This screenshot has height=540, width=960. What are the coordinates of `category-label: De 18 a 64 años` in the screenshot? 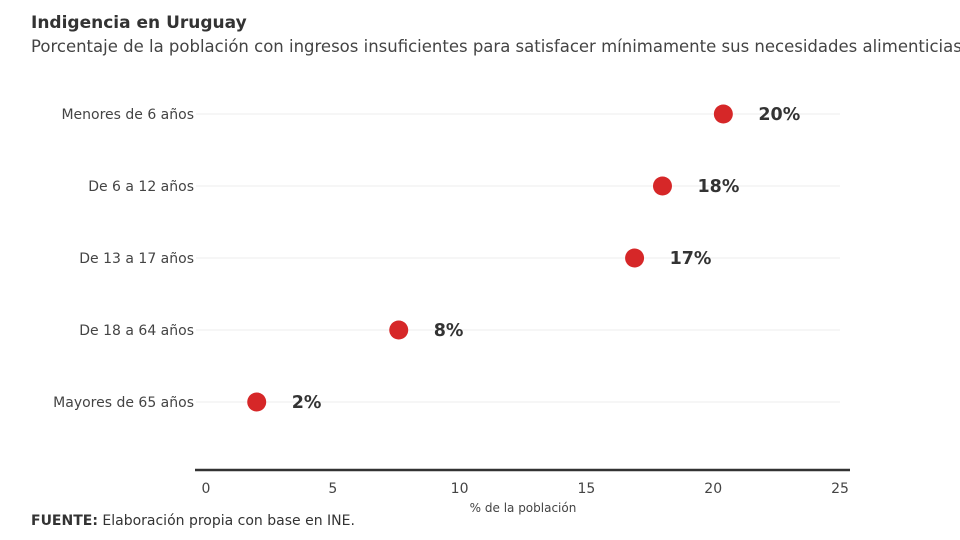 It's located at (136, 331).